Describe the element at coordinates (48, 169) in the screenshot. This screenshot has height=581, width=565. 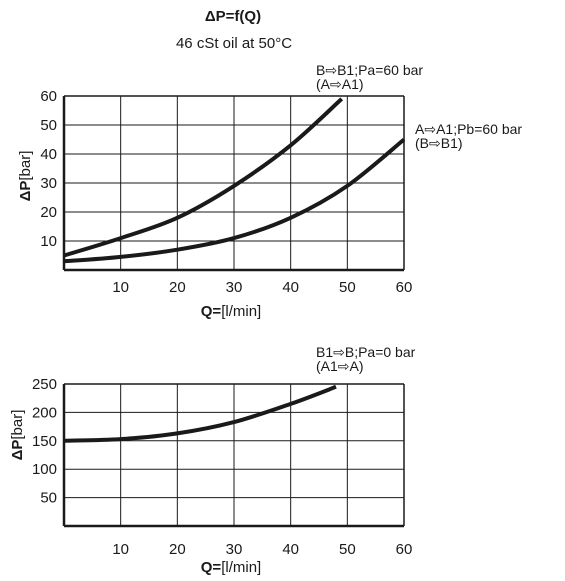
I see `chart1-y-ticks: 10 20 30 40 50 60` at that location.